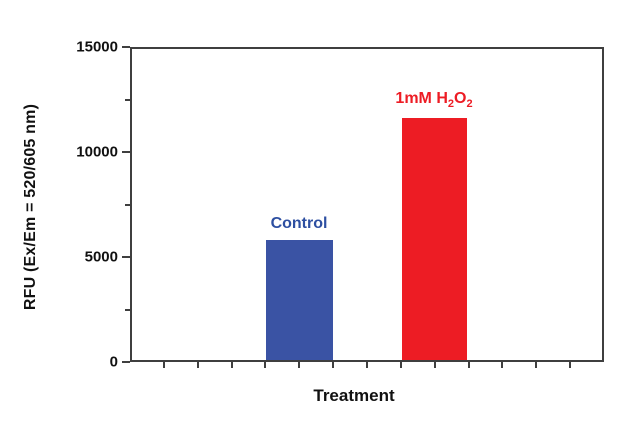 The height and width of the screenshot is (439, 640). Describe the element at coordinates (59, 205) in the screenshot. I see `y-tick-labels: 0 5000 10000 15000` at that location.